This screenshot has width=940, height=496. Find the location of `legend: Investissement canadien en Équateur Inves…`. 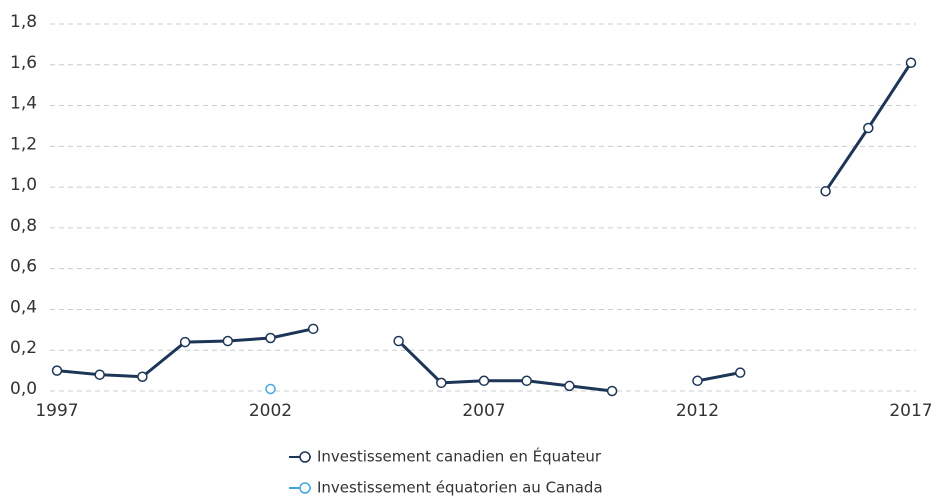

legend: Investissement canadien en Équateur Inves… is located at coordinates (446, 471).